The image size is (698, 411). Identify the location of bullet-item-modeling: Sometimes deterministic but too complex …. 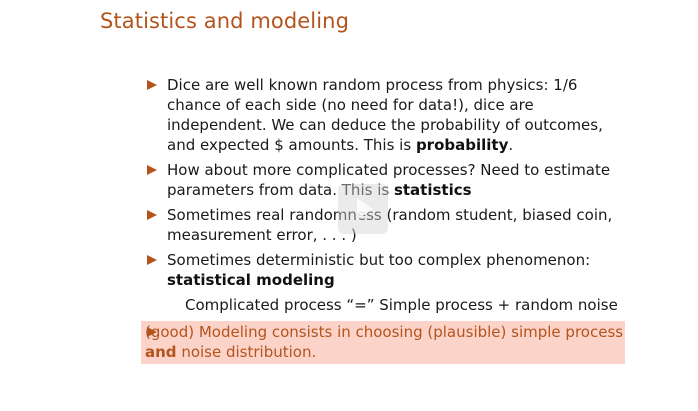
(385, 270).